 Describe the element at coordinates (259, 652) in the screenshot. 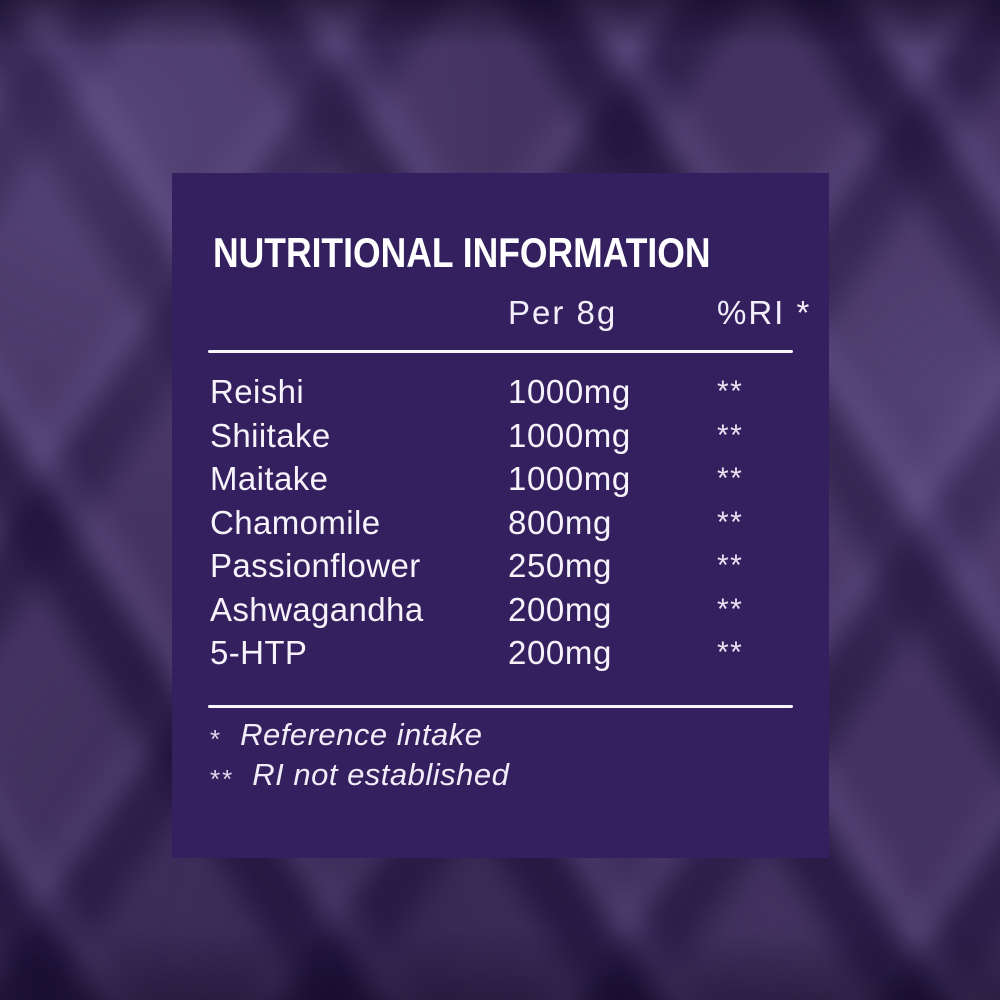

I see `ingredient-name: 5-HTP` at that location.